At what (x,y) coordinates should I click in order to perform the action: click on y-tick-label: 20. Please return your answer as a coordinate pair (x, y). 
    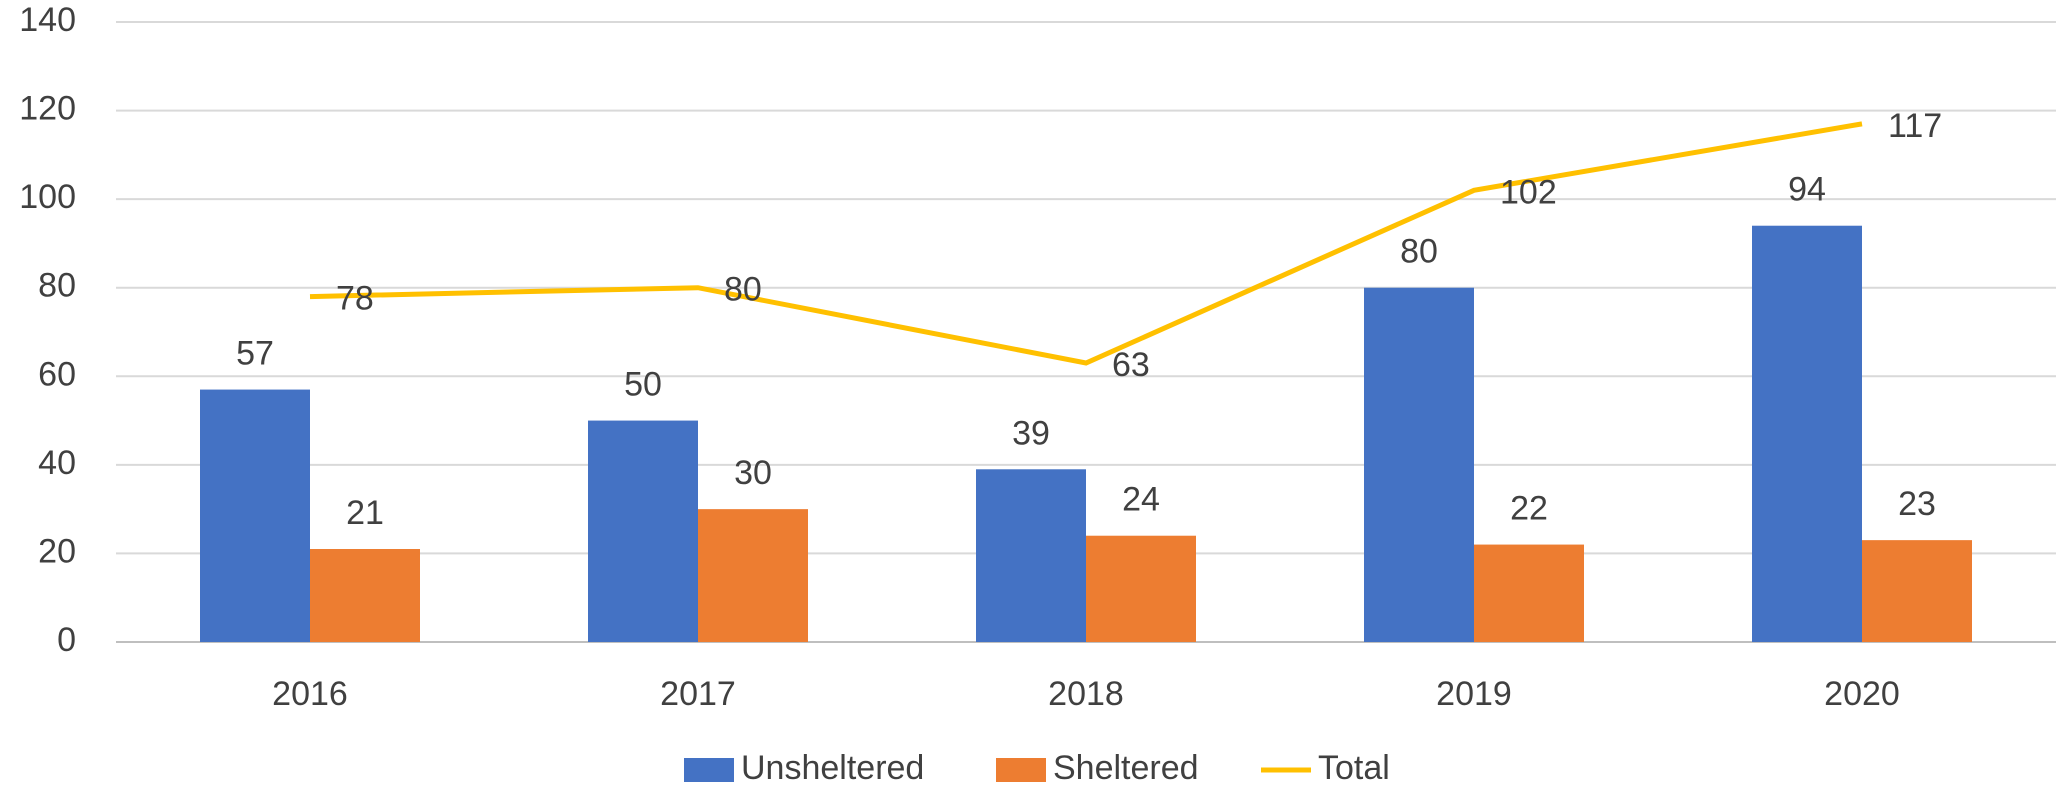
    Looking at the image, I should click on (57, 551).